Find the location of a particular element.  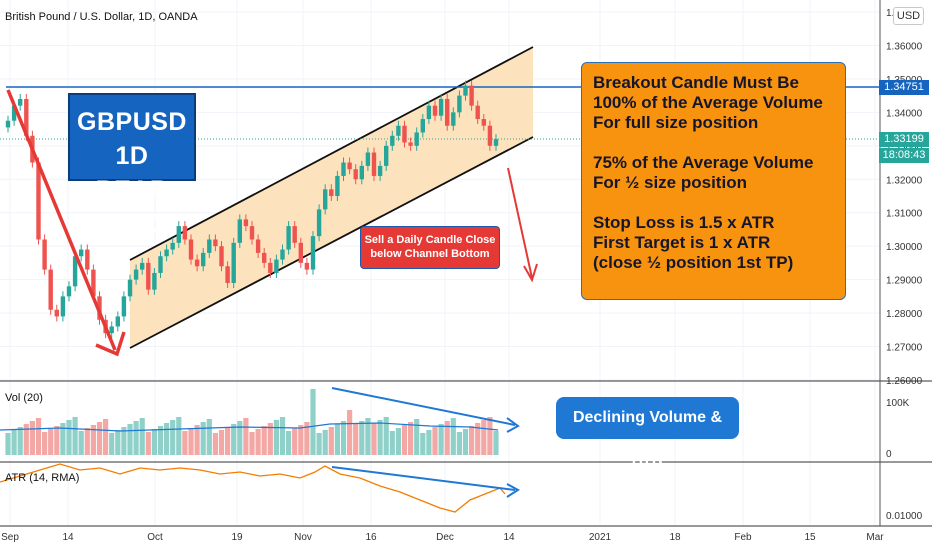

time-axis: Sep 14 Oct 19 Nov 16 Dec 14 2021 18 Feb 15 Mar is located at coordinates (442, 537).